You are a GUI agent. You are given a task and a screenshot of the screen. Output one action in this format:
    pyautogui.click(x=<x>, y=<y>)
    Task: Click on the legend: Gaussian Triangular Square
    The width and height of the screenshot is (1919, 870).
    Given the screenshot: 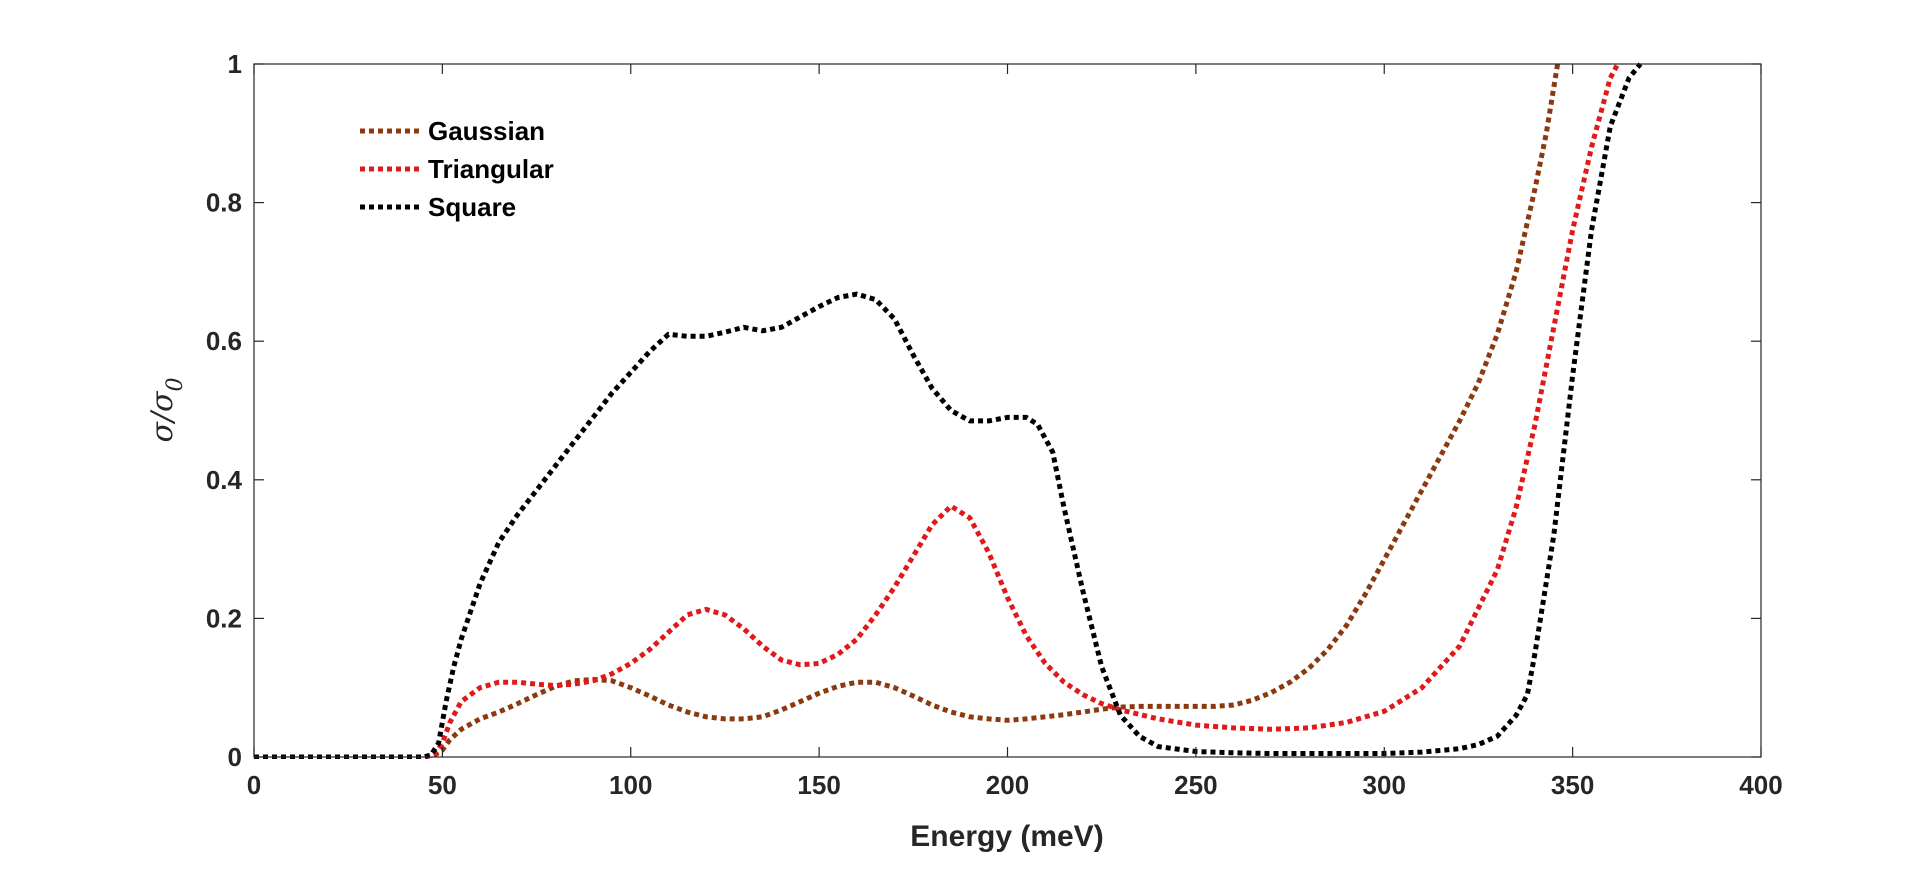 What is the action you would take?
    pyautogui.click(x=457, y=169)
    